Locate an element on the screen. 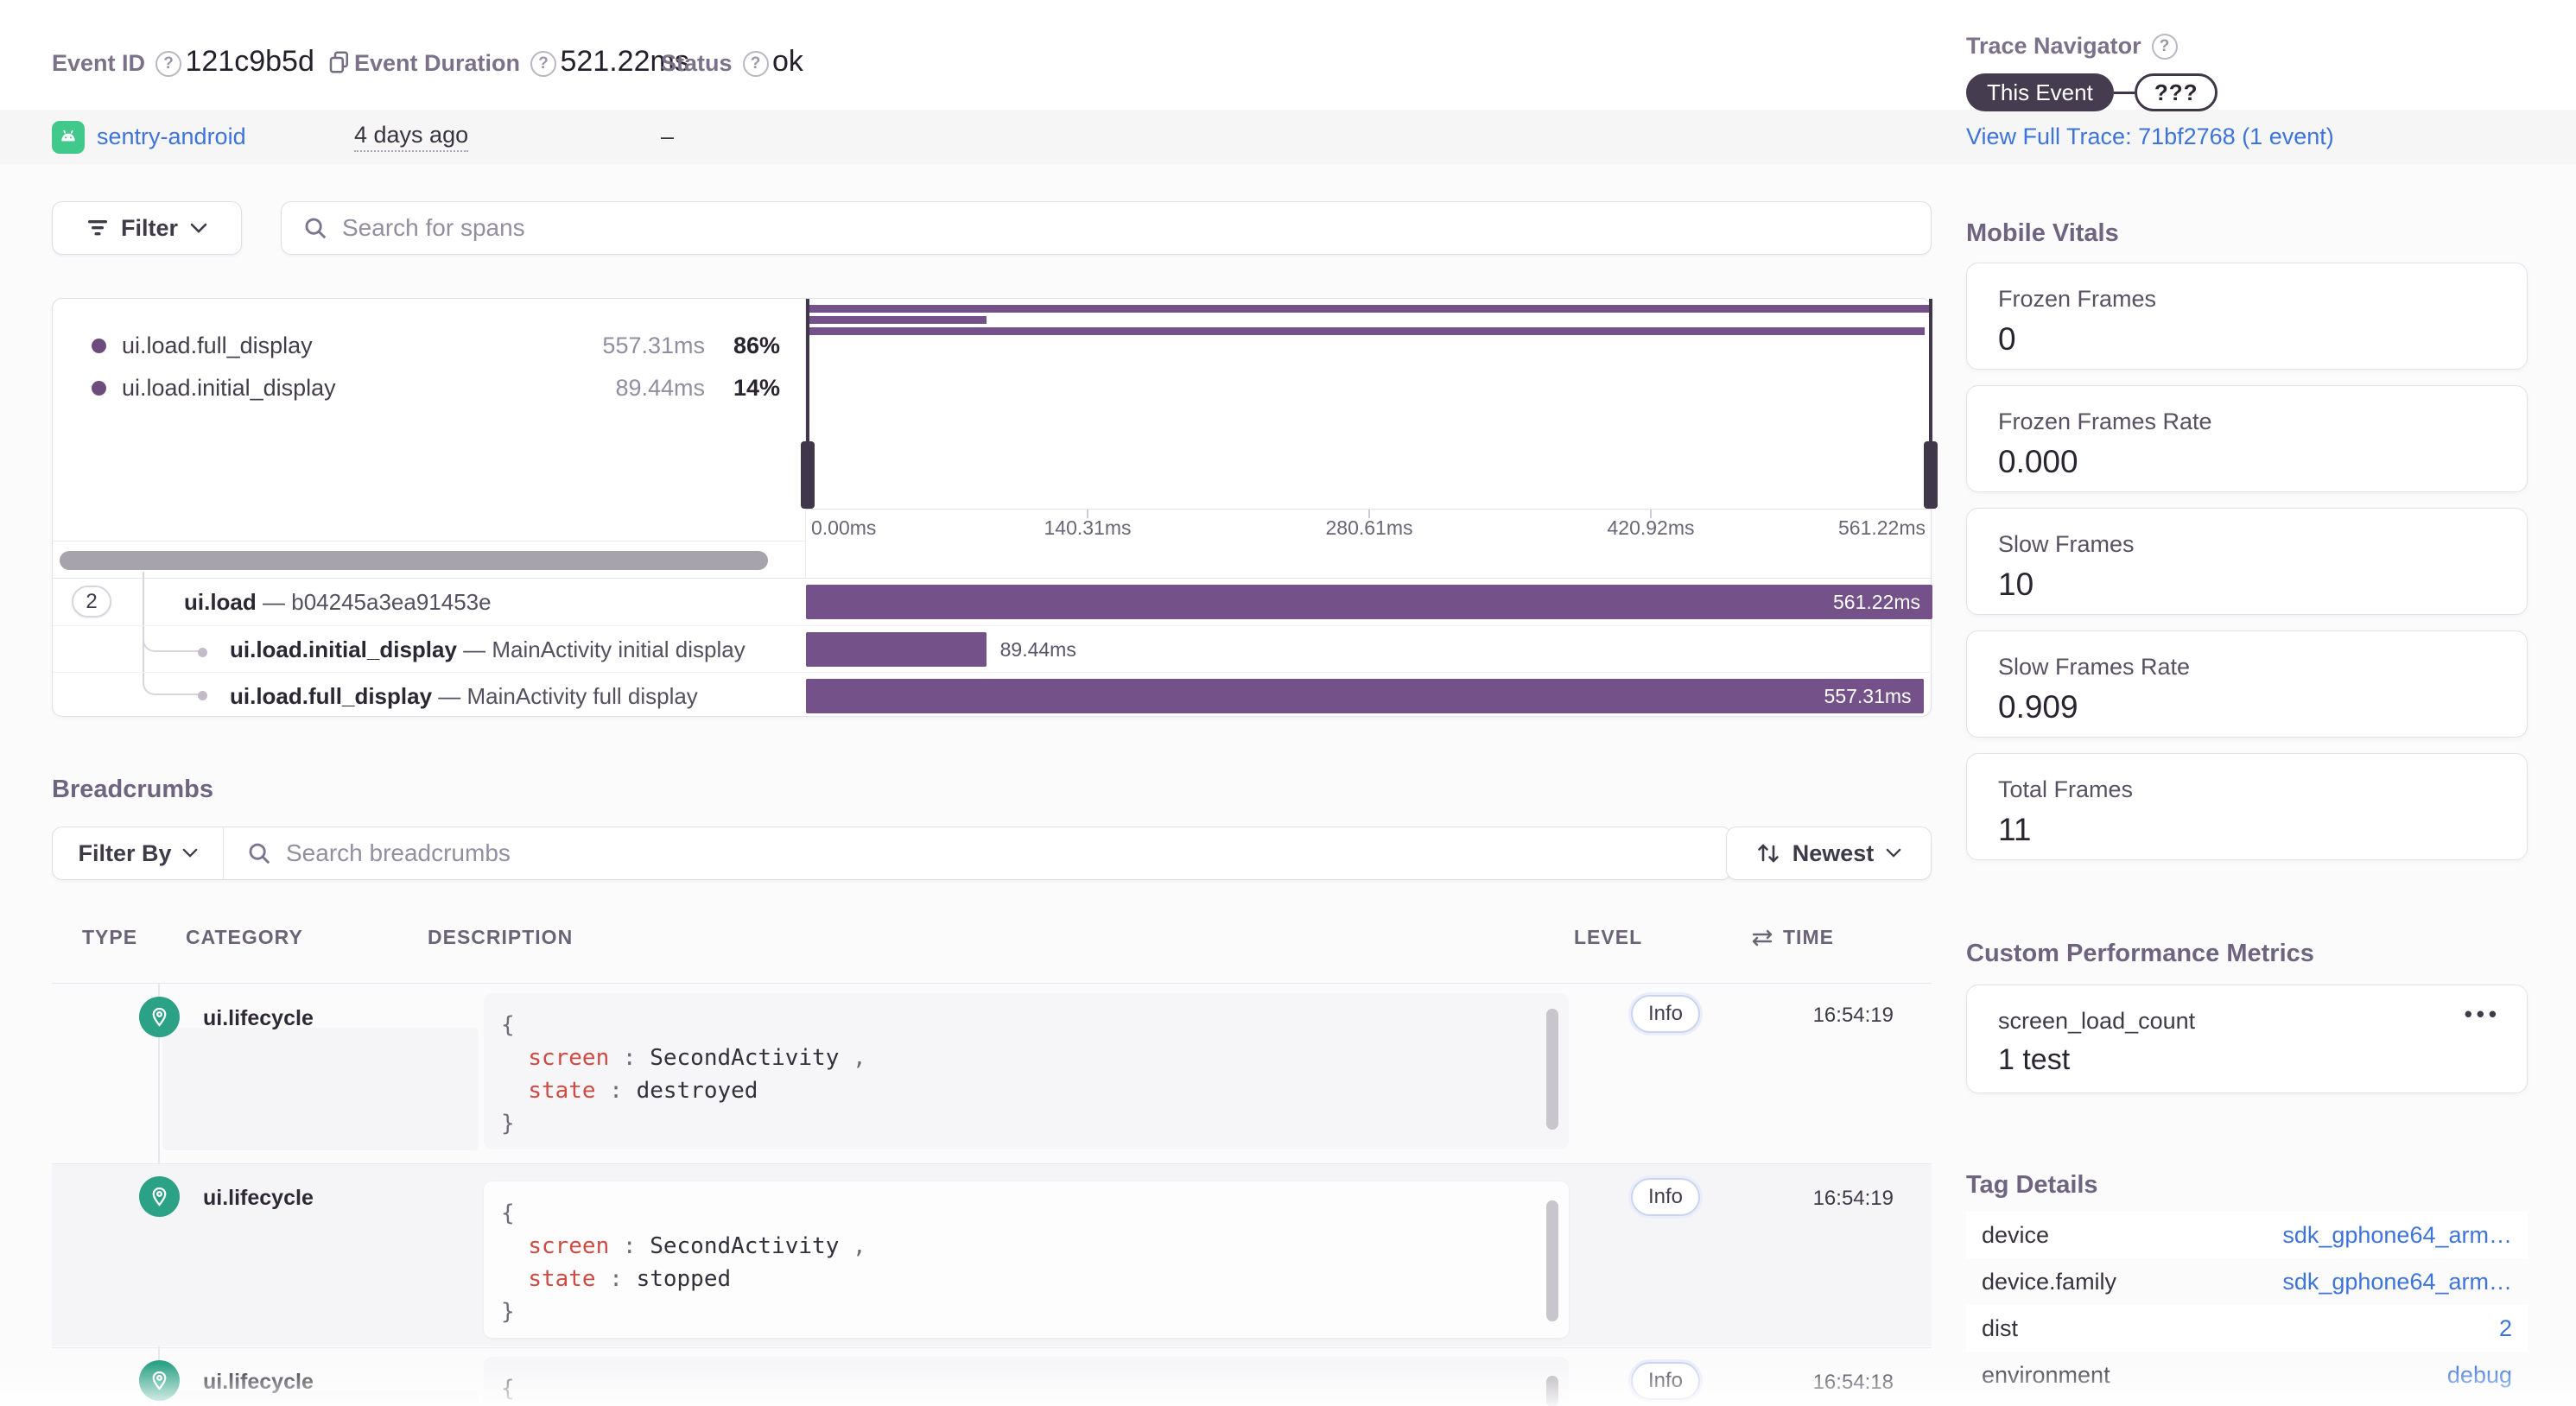 This screenshot has width=2576, height=1406. hscrollbar-thumb is located at coordinates (414, 560).